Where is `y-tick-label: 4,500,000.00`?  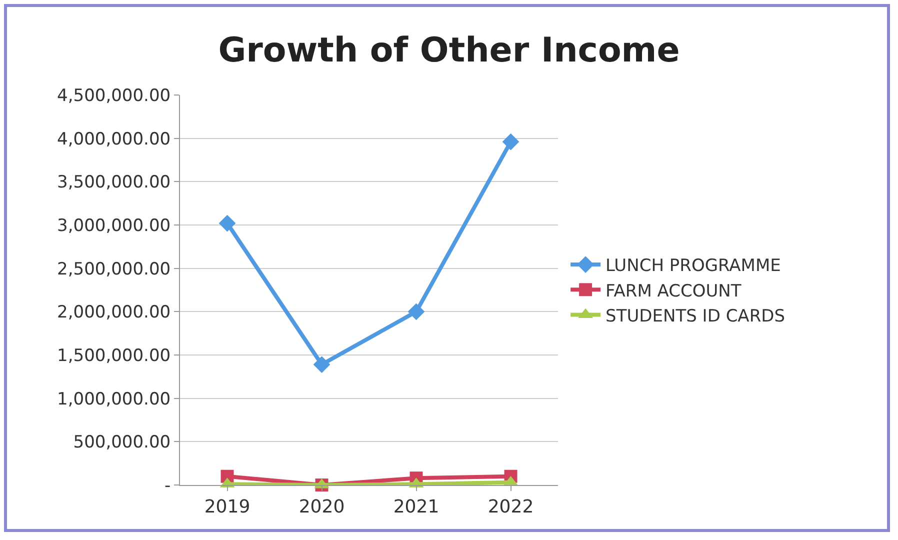 y-tick-label: 4,500,000.00 is located at coordinates (114, 96).